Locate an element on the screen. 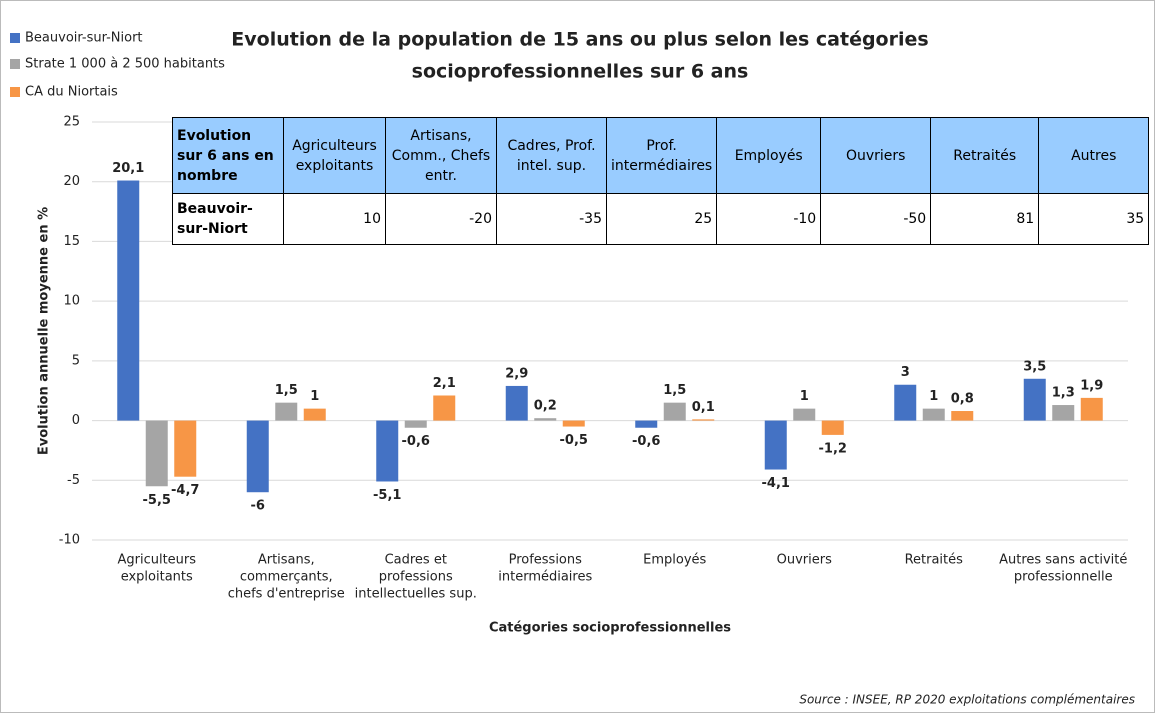  table-header-cell: Autres is located at coordinates (1094, 155).